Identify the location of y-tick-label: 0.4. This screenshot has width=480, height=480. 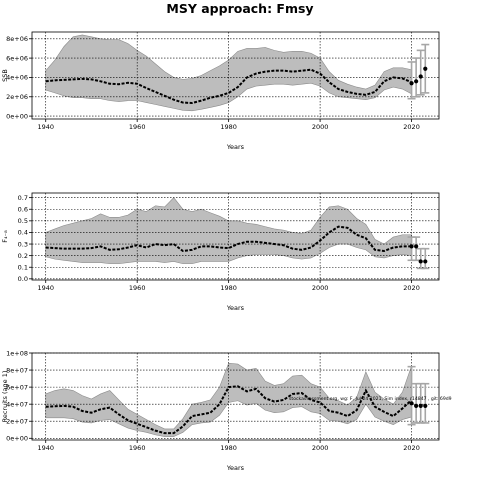
(23, 233).